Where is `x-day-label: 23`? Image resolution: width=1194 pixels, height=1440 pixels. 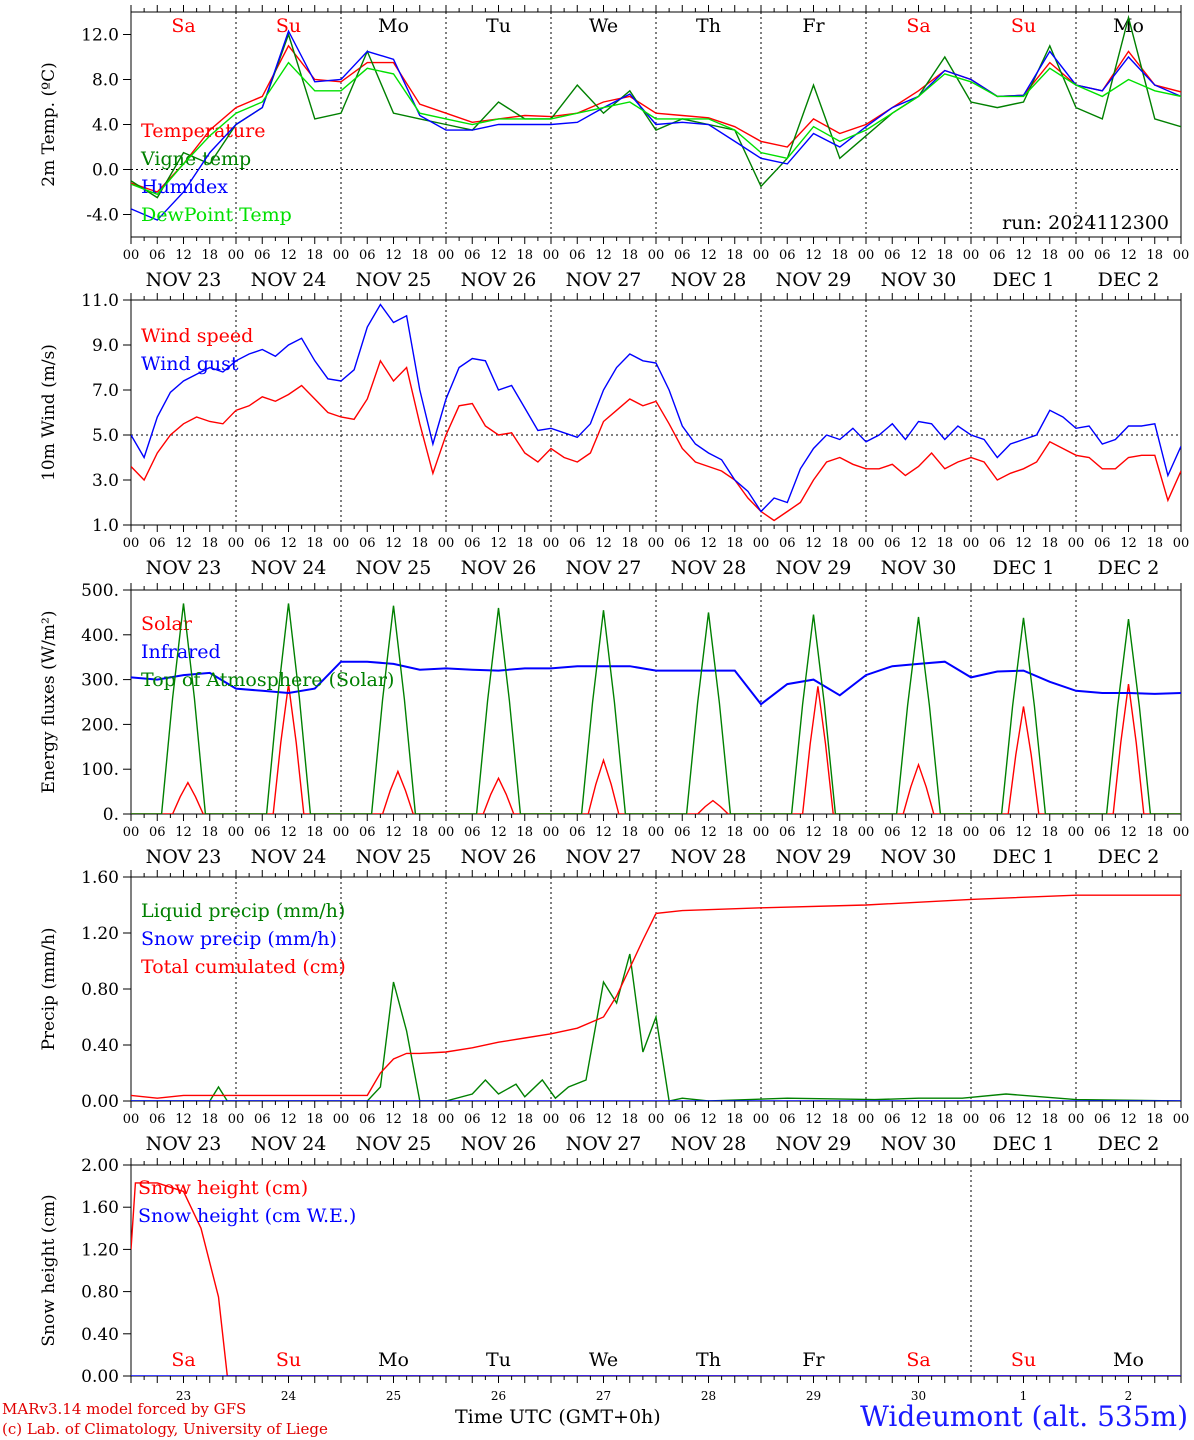
x-day-label: 23 is located at coordinates (183, 1396).